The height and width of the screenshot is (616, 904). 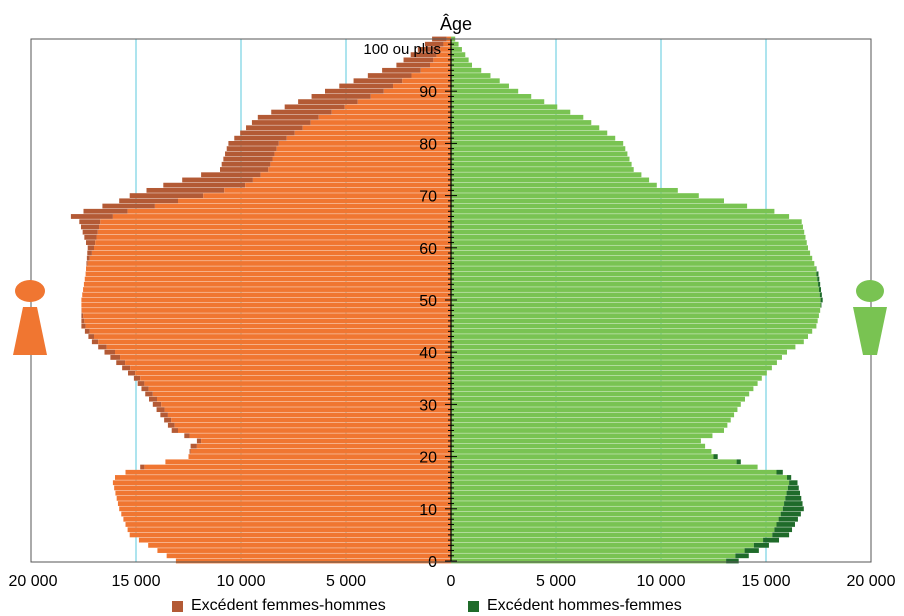 I want to click on legend-label-women-excess: Excédent femmes-hommes, so click(x=288, y=605).